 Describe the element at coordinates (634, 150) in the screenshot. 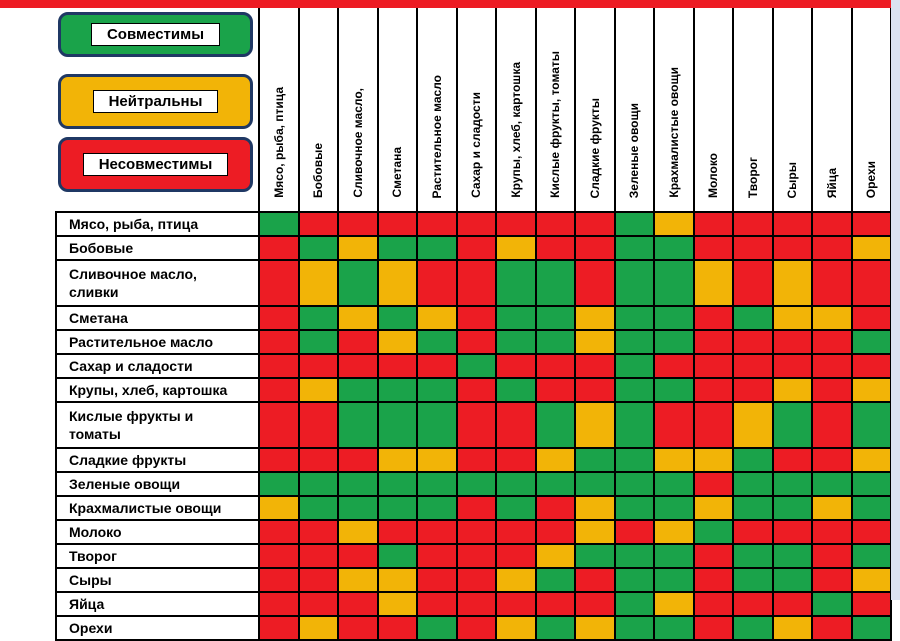

I see `column-header-label: Зеленые овощи` at that location.